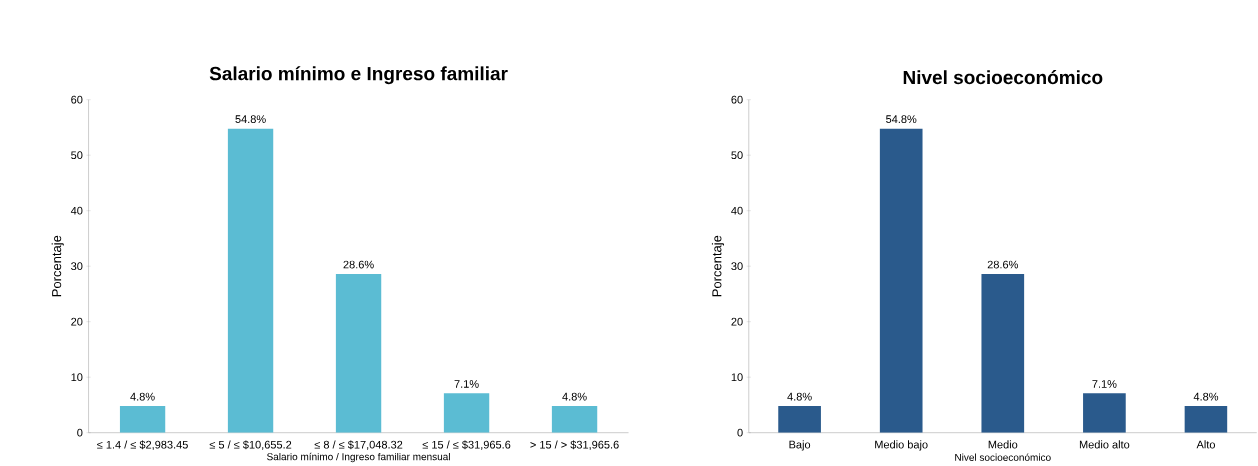 This screenshot has height=466, width=1258. What do you see at coordinates (800, 445) in the screenshot?
I see `x-tick-label: Bajo` at bounding box center [800, 445].